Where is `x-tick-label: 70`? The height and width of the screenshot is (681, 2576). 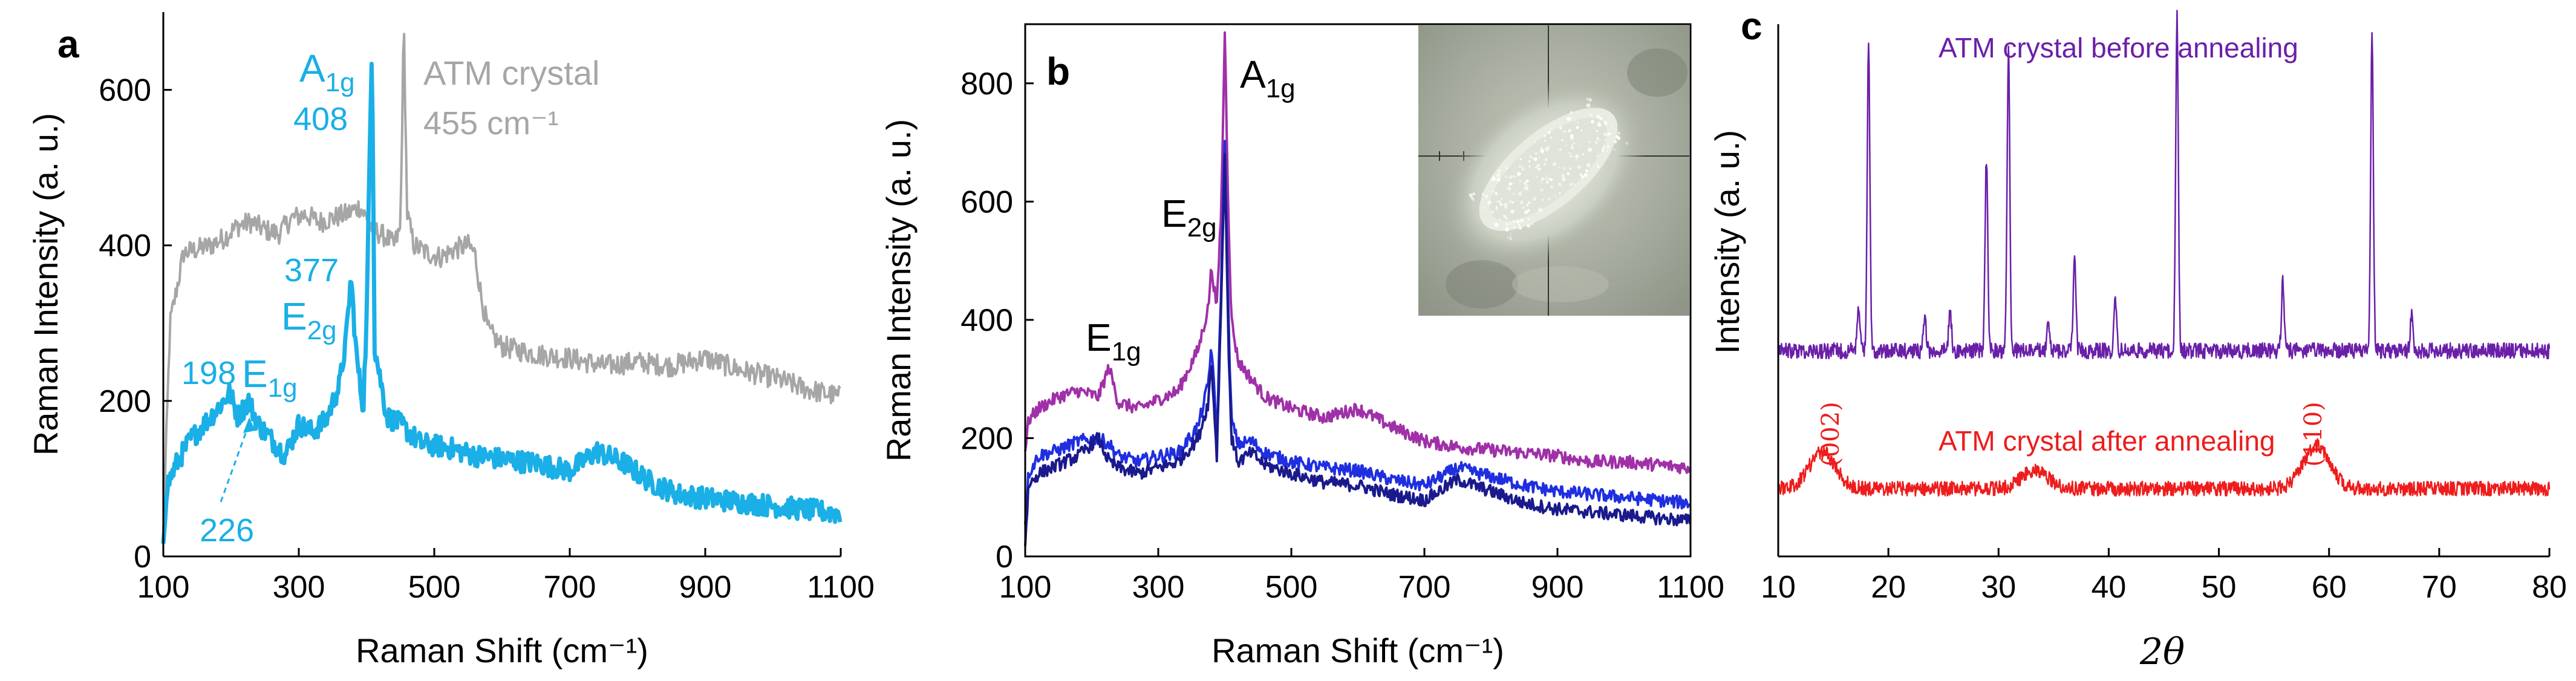
x-tick-label: 70 is located at coordinates (2439, 587).